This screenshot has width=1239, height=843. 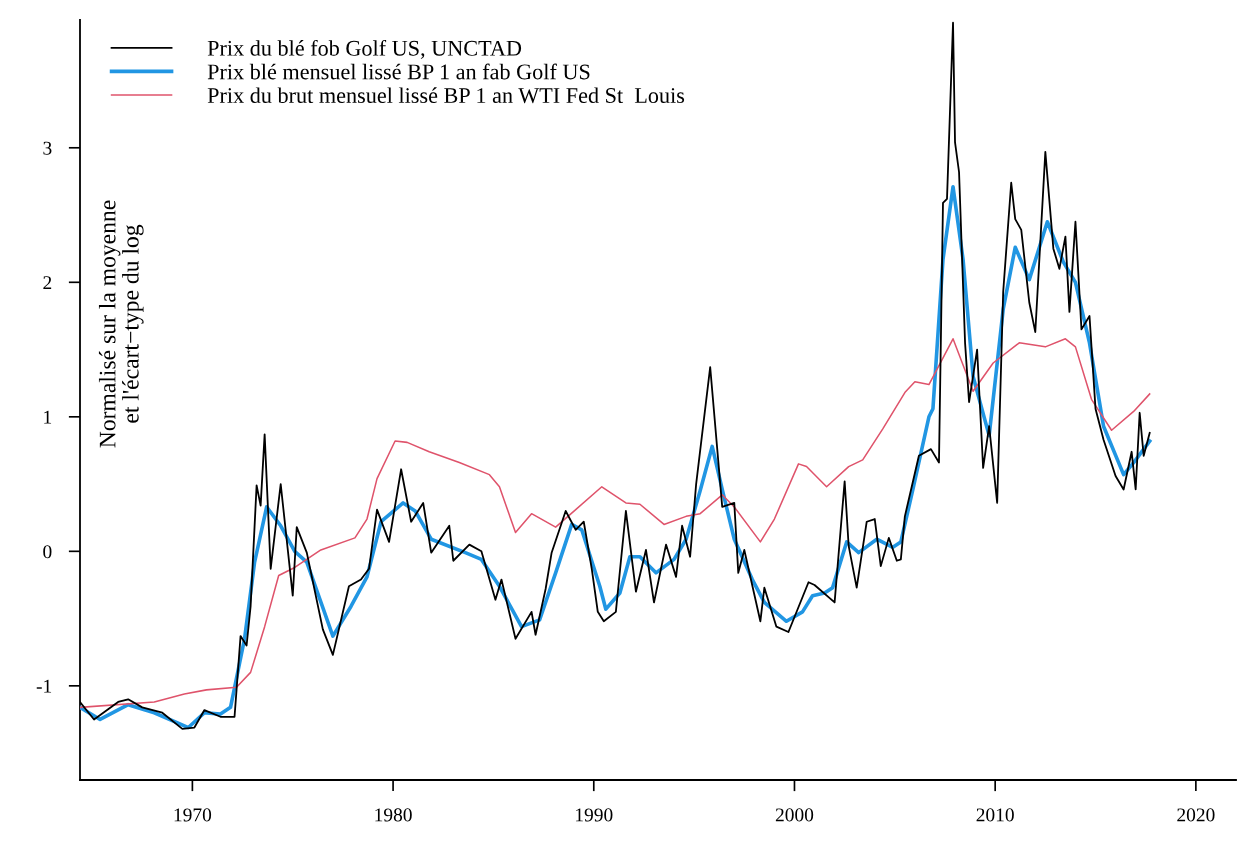 What do you see at coordinates (47, 552) in the screenshot?
I see `y-tick-label: 0` at bounding box center [47, 552].